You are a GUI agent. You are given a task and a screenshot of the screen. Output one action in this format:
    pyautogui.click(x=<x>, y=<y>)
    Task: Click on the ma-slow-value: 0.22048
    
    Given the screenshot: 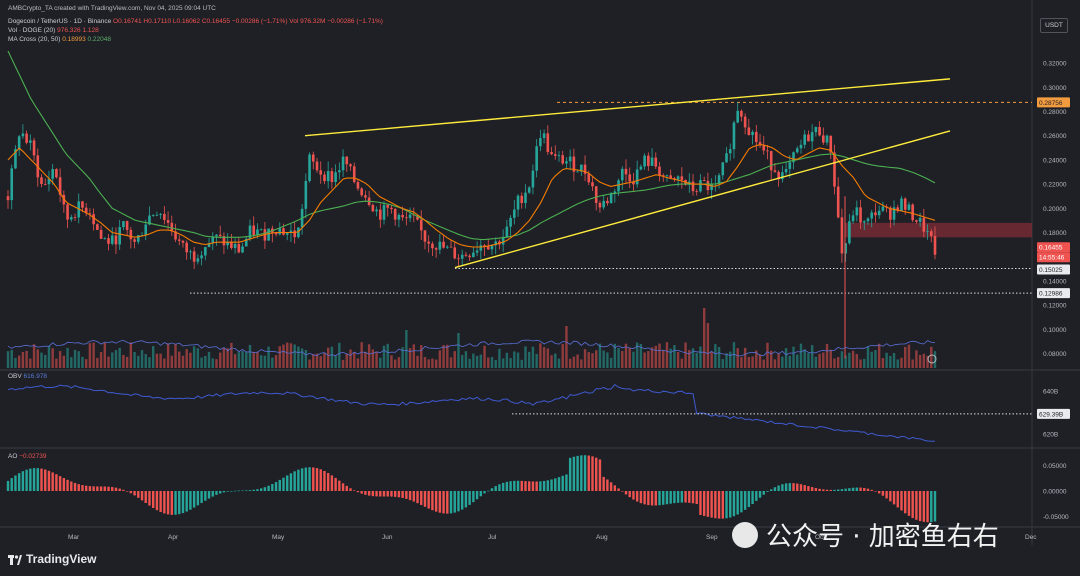 What is the action you would take?
    pyautogui.click(x=99, y=39)
    